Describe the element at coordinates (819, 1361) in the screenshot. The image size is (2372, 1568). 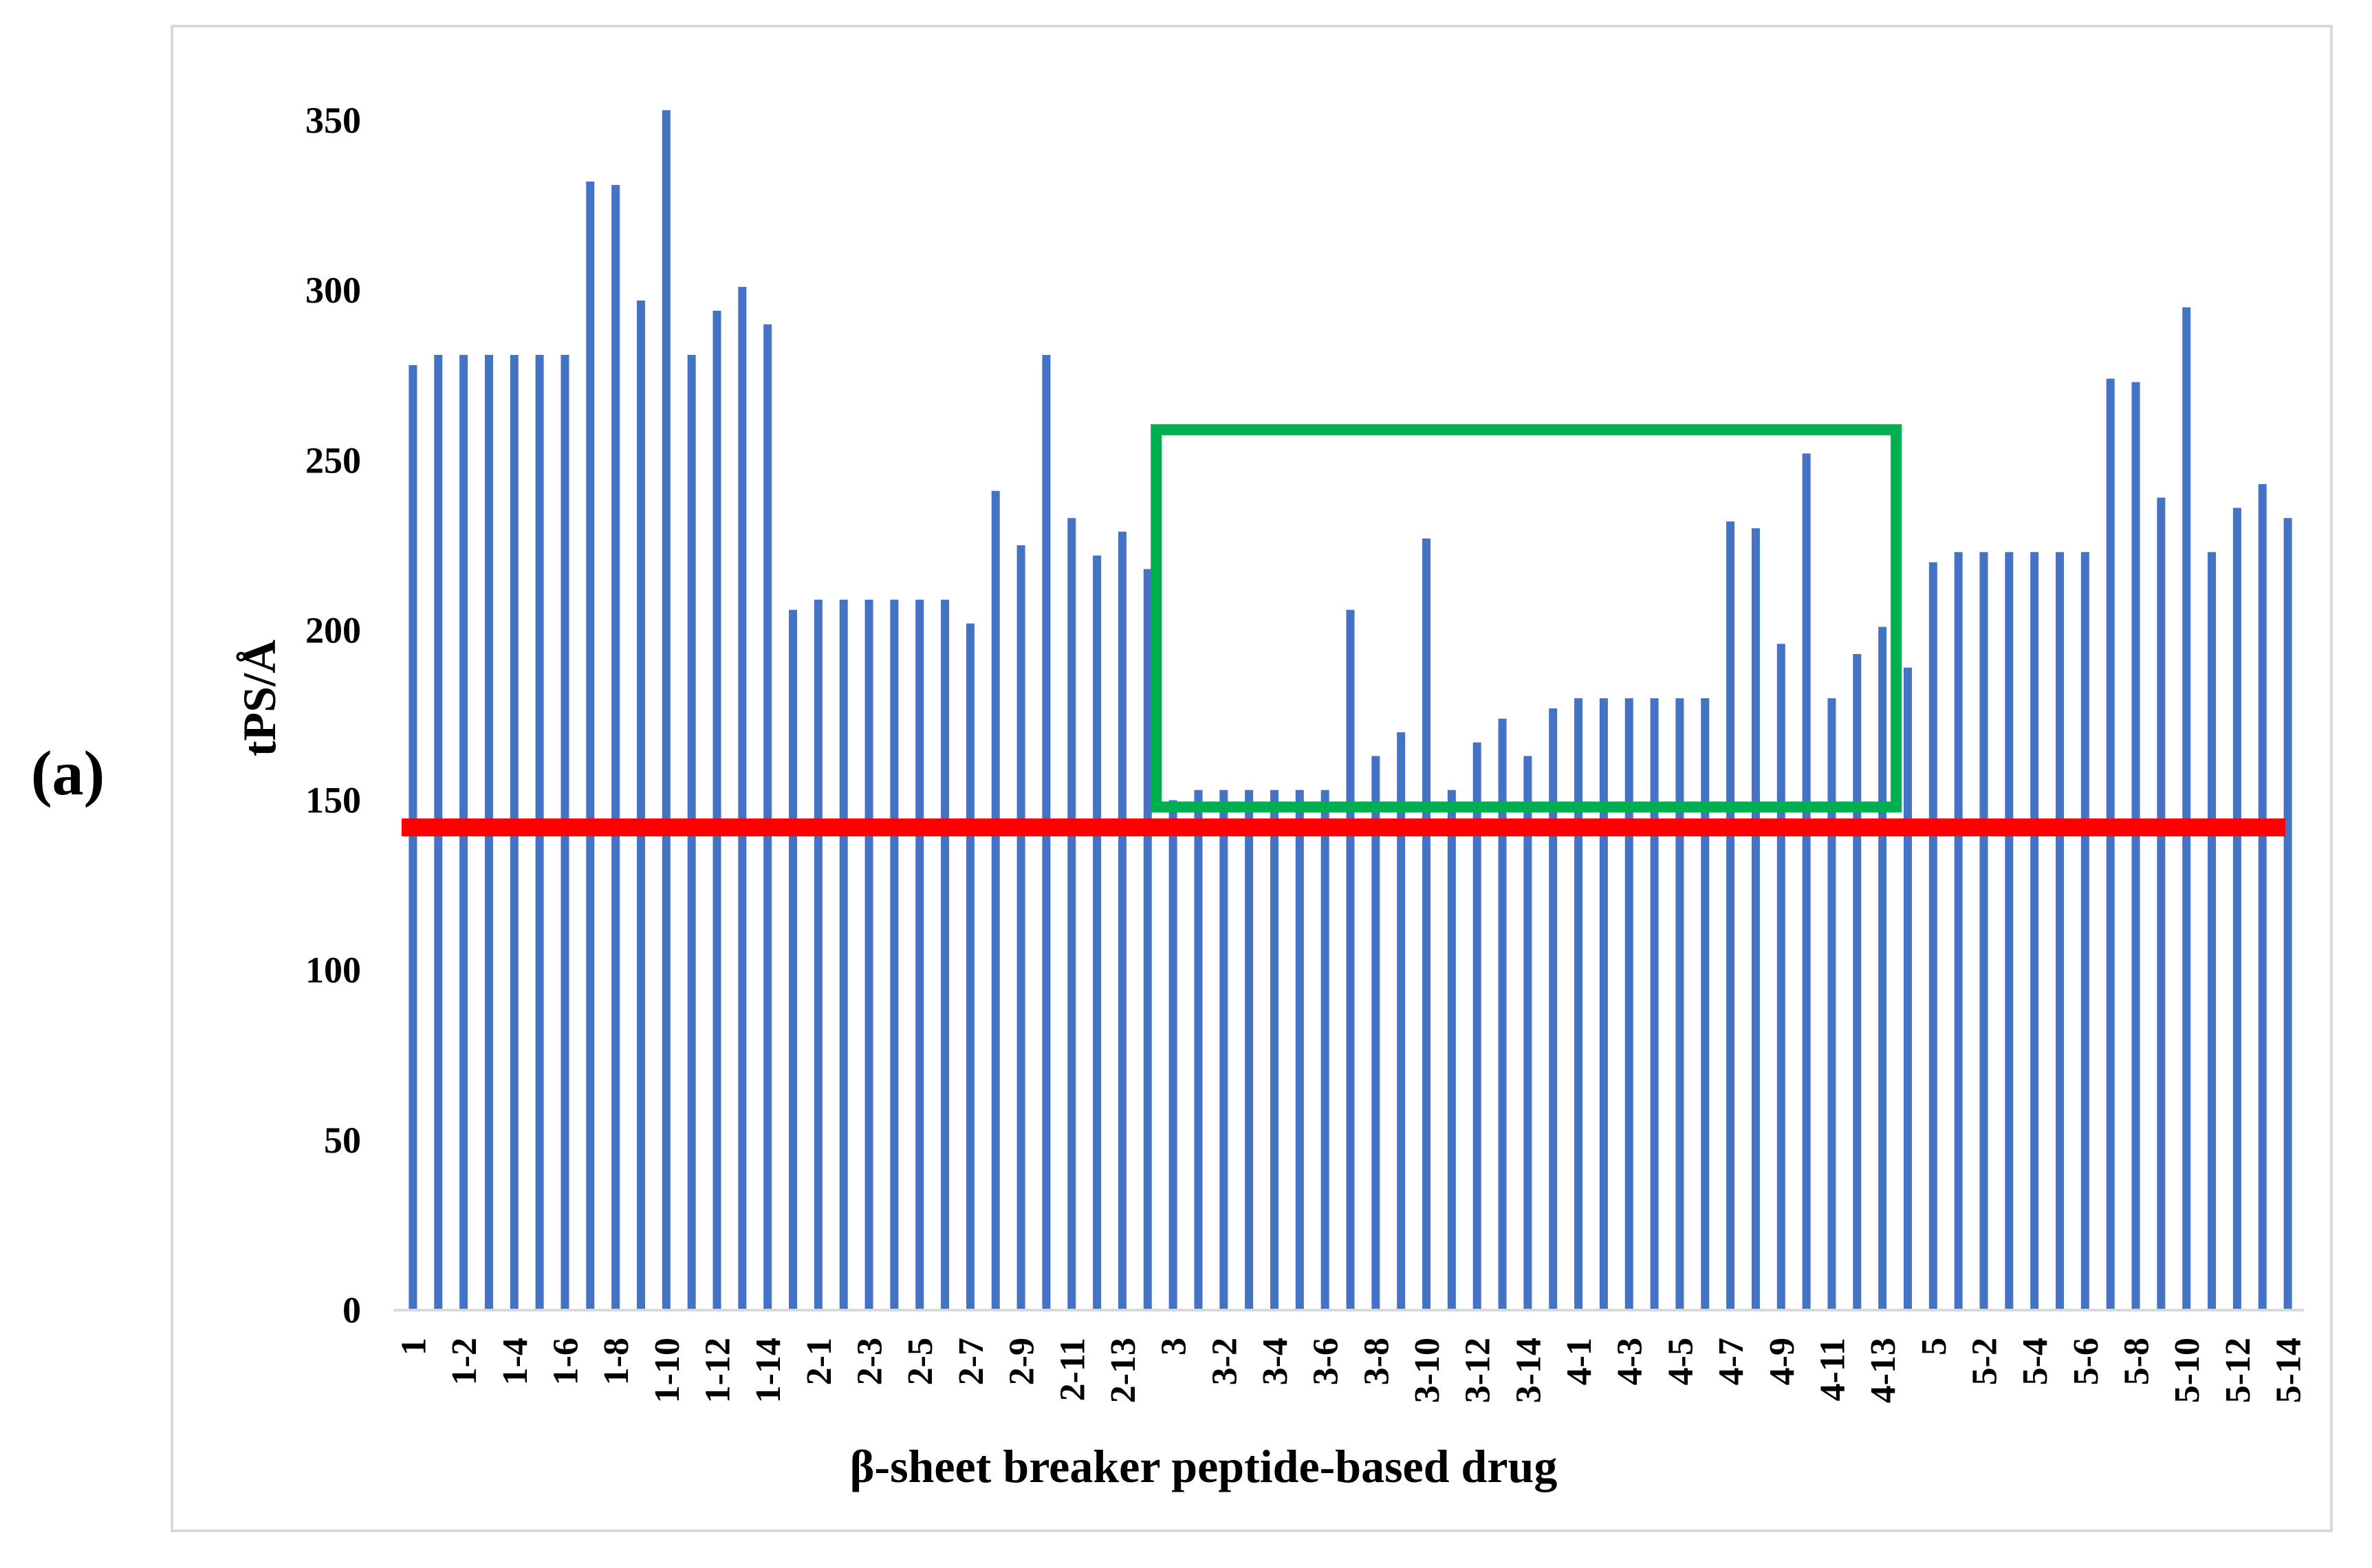
I see `x-tick-label: 2-1` at that location.